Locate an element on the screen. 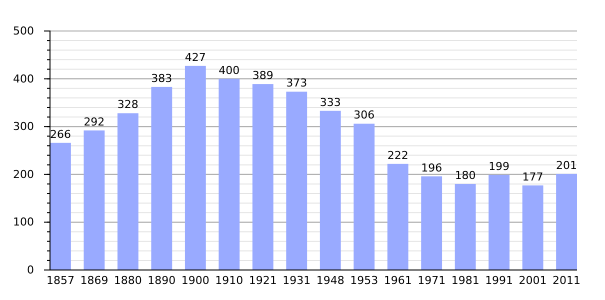  y-tick-label: 400 is located at coordinates (23, 79).